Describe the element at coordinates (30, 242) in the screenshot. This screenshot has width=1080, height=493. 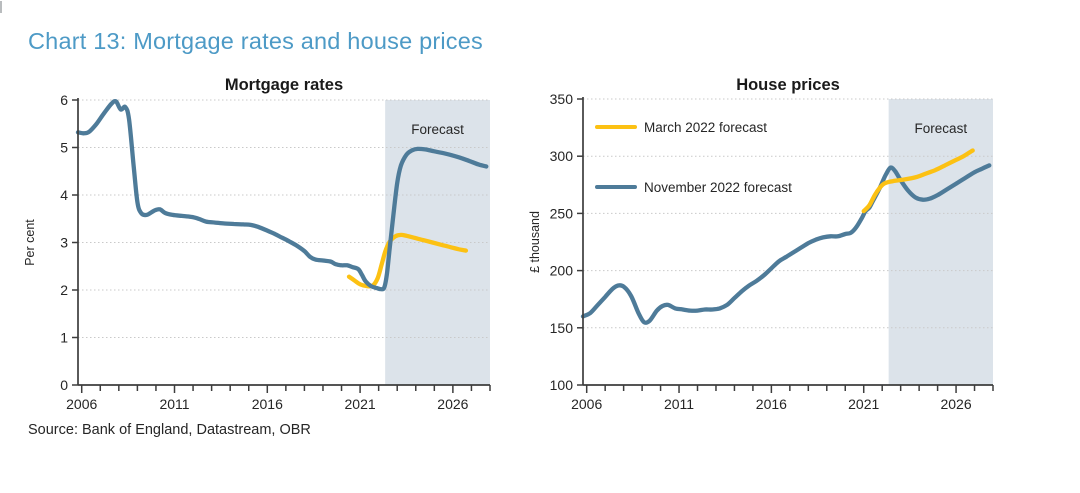
I see `y-axis-title: Per cent` at that location.